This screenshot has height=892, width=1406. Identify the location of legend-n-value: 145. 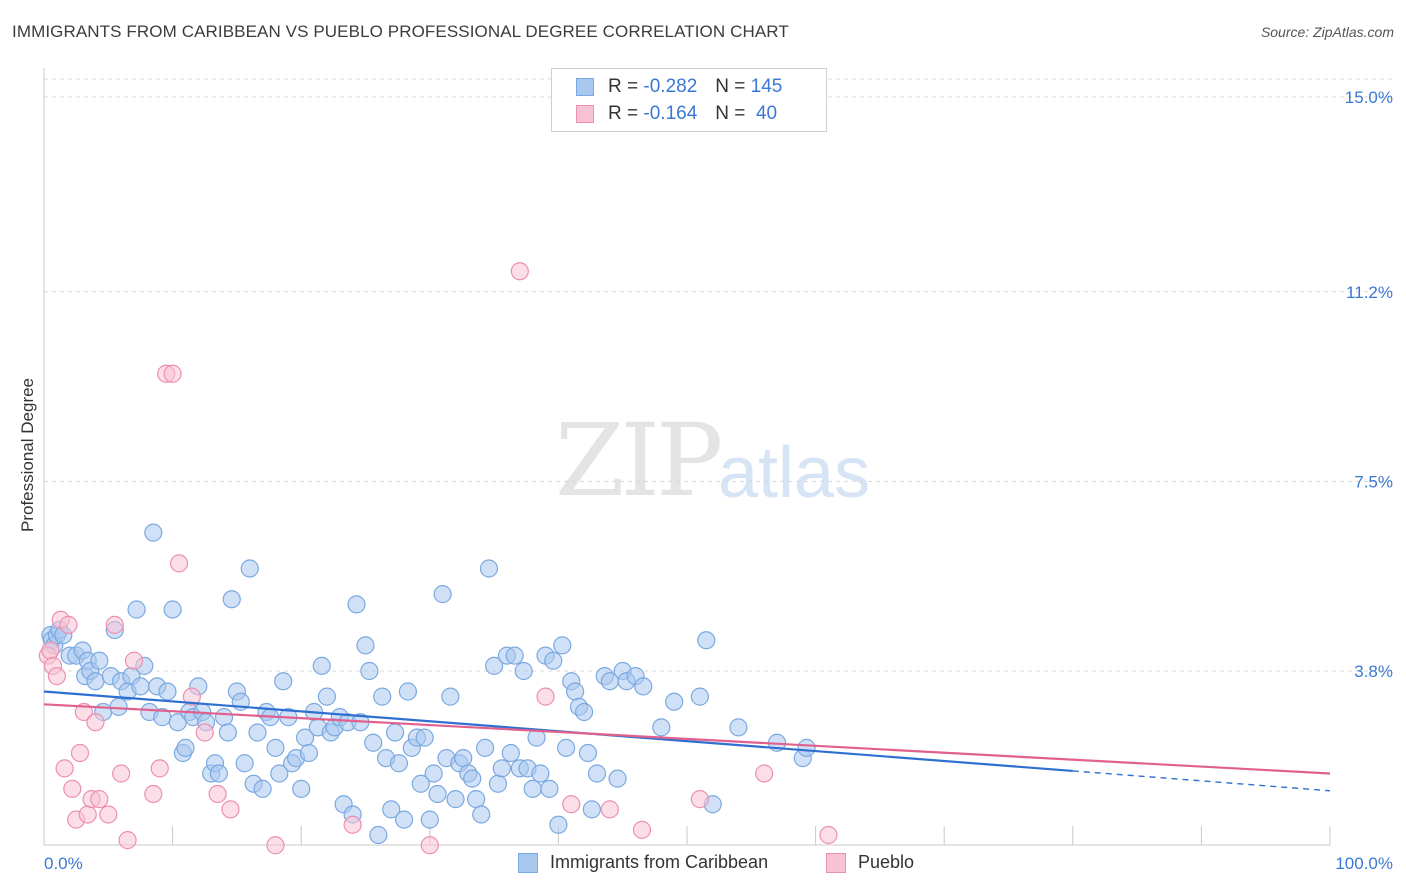
(766, 86).